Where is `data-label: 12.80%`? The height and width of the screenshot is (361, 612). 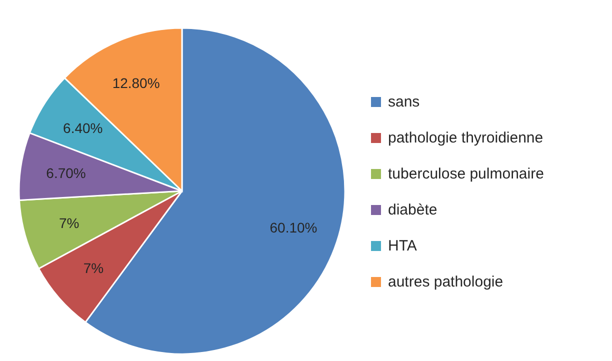
data-label: 12.80% is located at coordinates (136, 83).